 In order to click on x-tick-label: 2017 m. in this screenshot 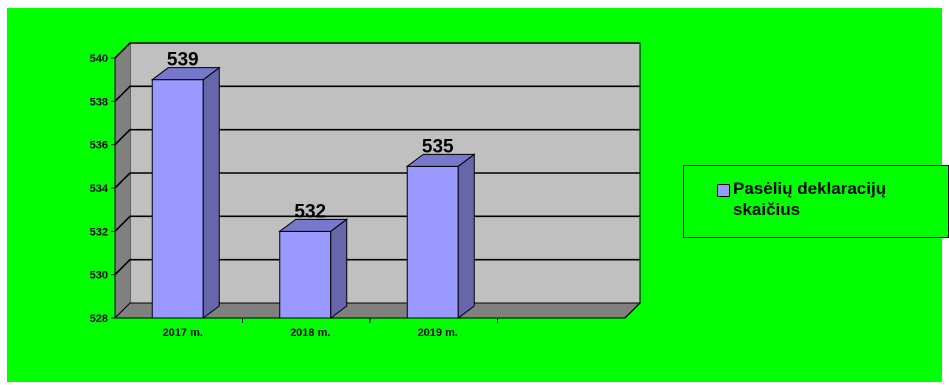, I will do `click(183, 333)`.